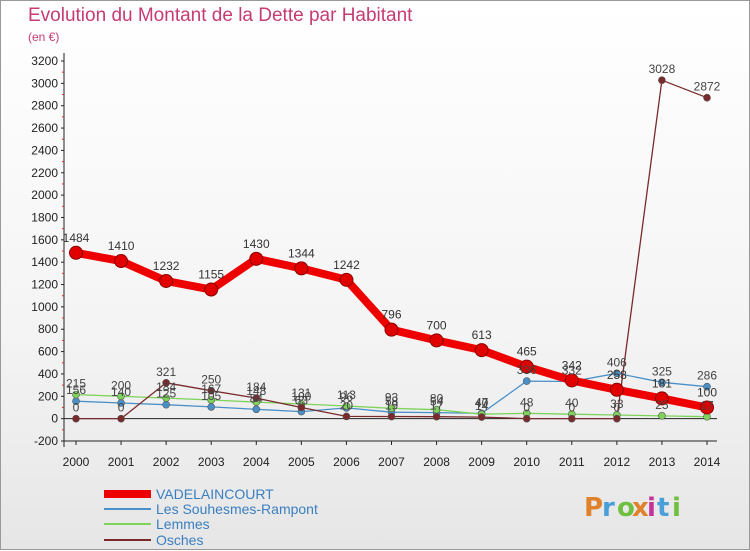 This screenshot has height=551, width=750. I want to click on legend-label: Les Souhesmes-Rampont, so click(237, 509).